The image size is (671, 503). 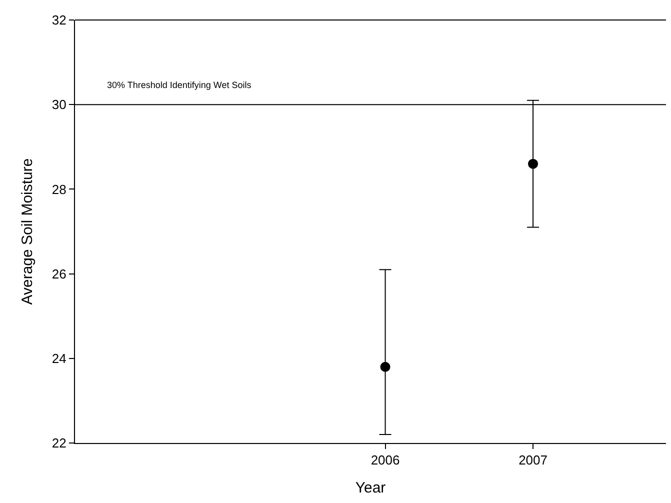 I want to click on y-tick-label: 32, so click(x=59, y=20).